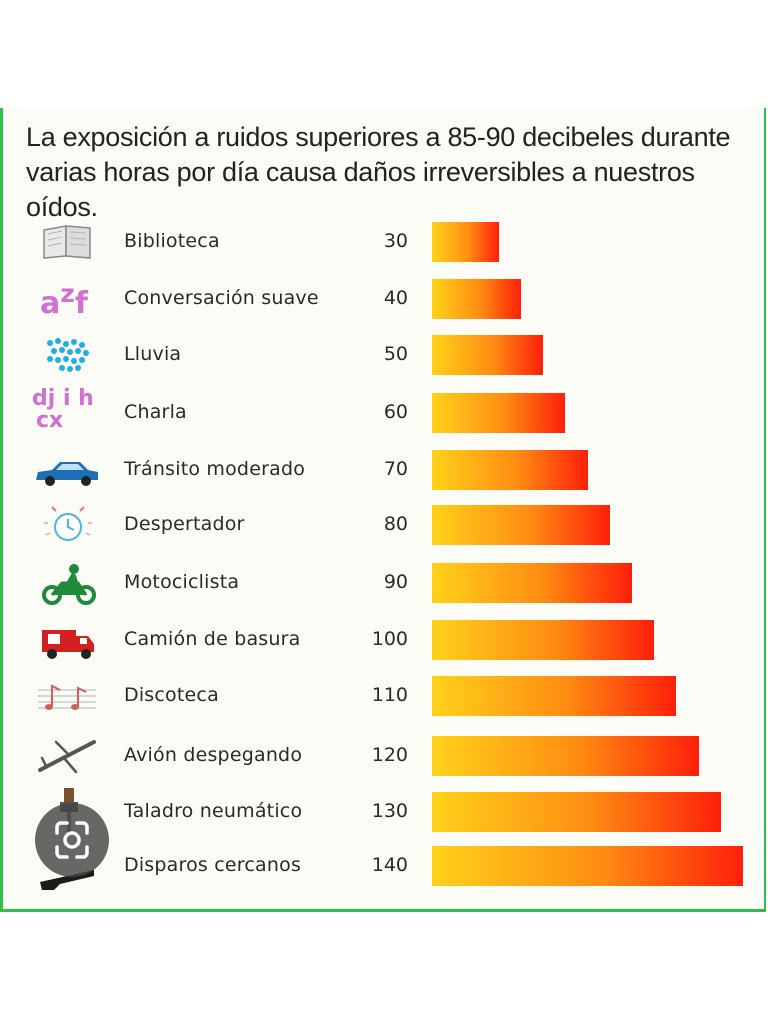  I want to click on category-label: Motociclista, so click(182, 582).